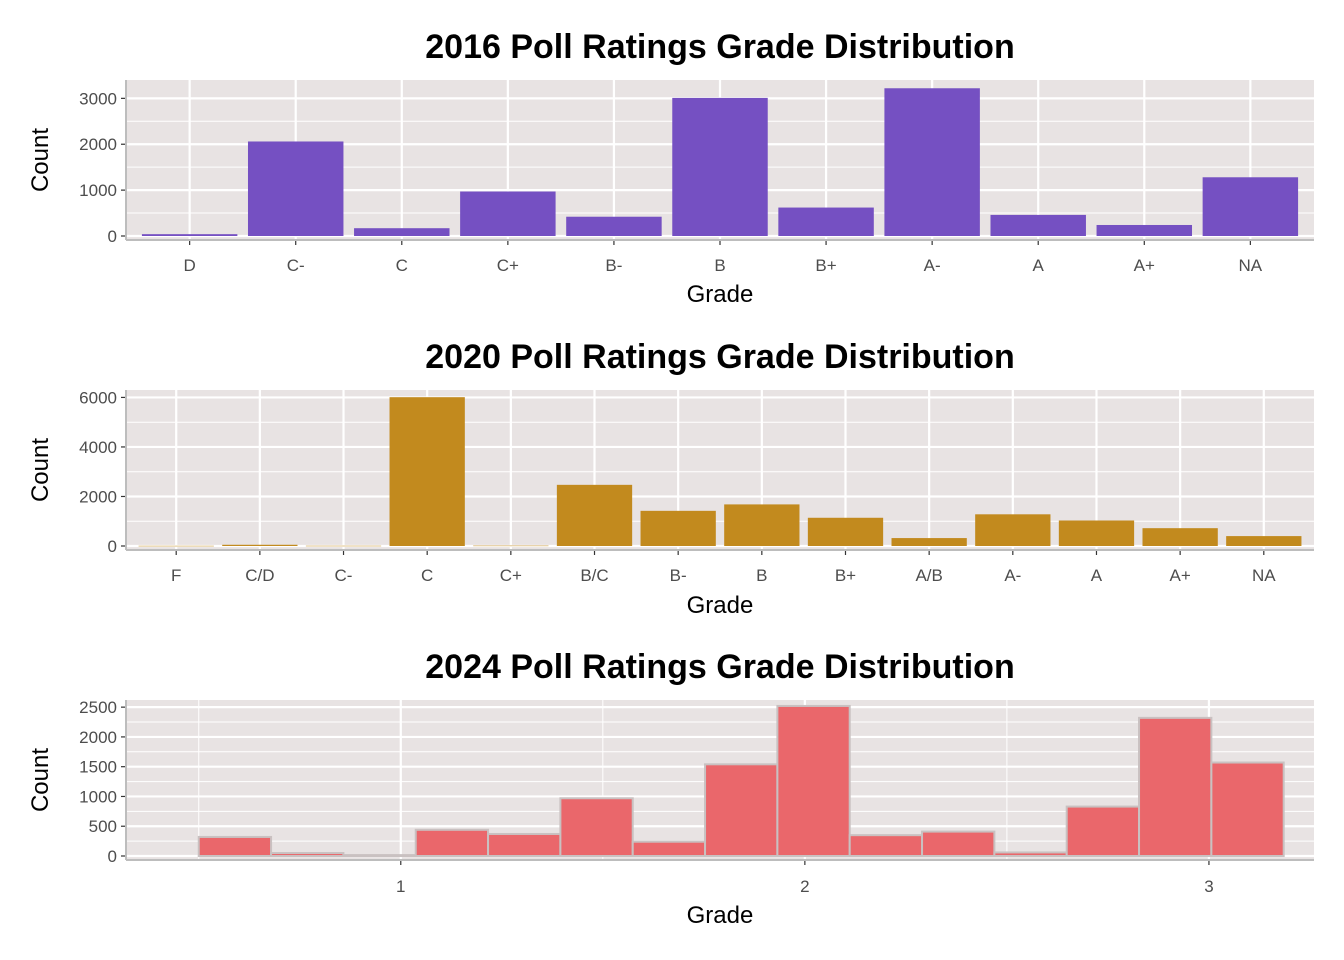 The height and width of the screenshot is (960, 1344). Describe the element at coordinates (176, 546) in the screenshot. I see `bar-F` at that location.